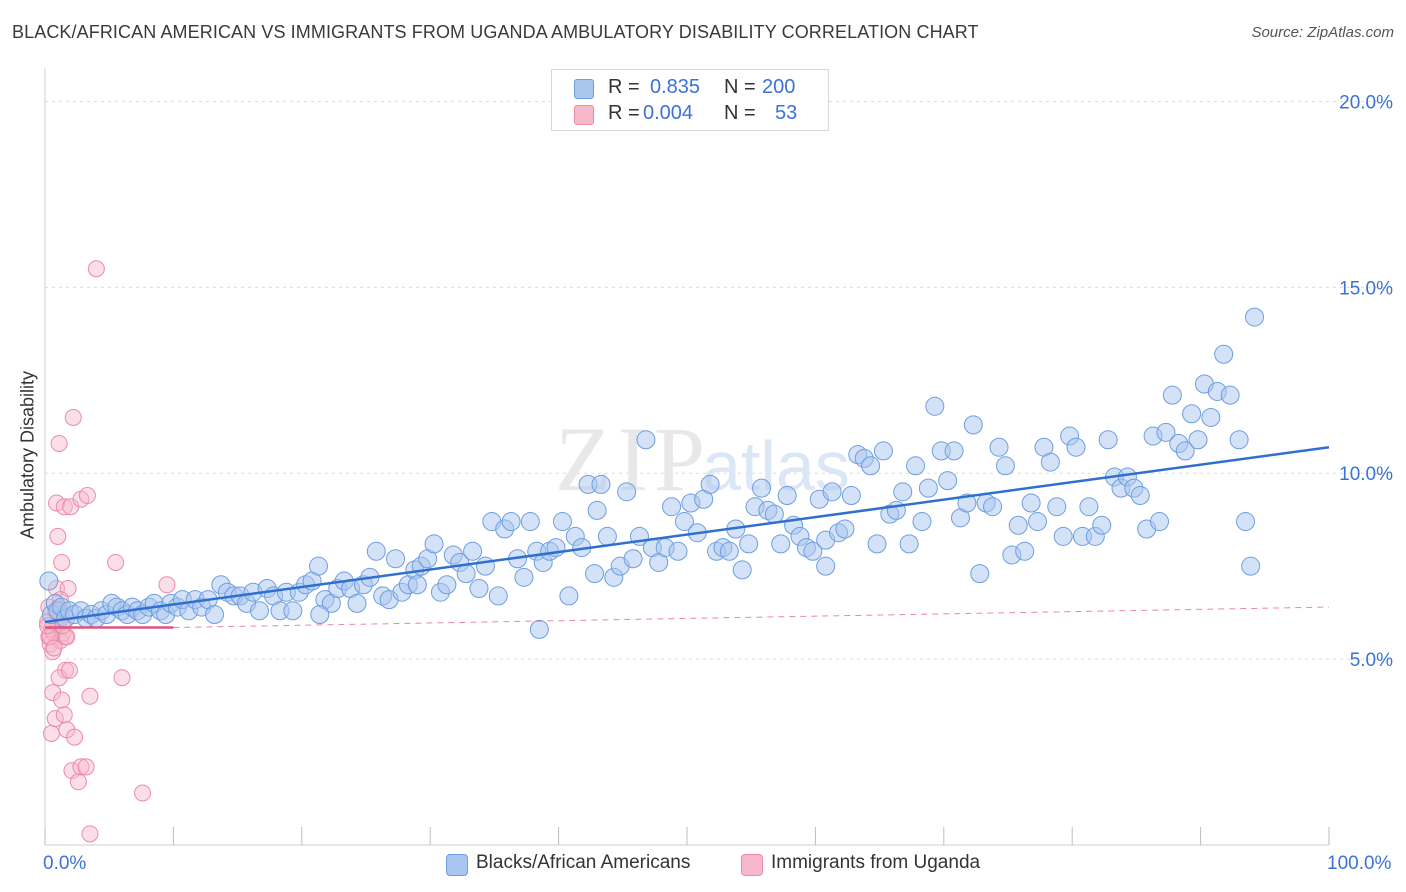 The height and width of the screenshot is (892, 1406). What do you see at coordinates (1366, 102) in the screenshot?
I see `y-tick-label: 20.0%` at bounding box center [1366, 102].